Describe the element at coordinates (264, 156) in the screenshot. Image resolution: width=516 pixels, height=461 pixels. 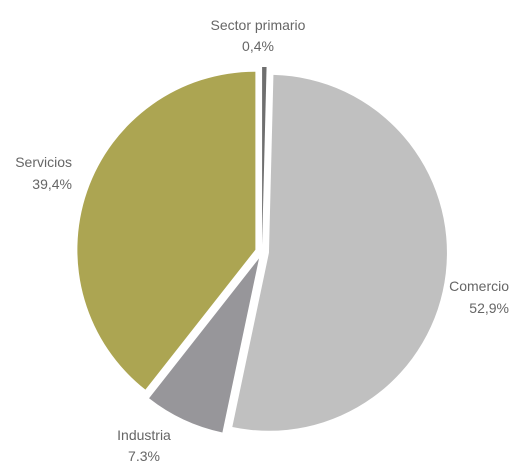
I see `slice-sector-primario` at that location.